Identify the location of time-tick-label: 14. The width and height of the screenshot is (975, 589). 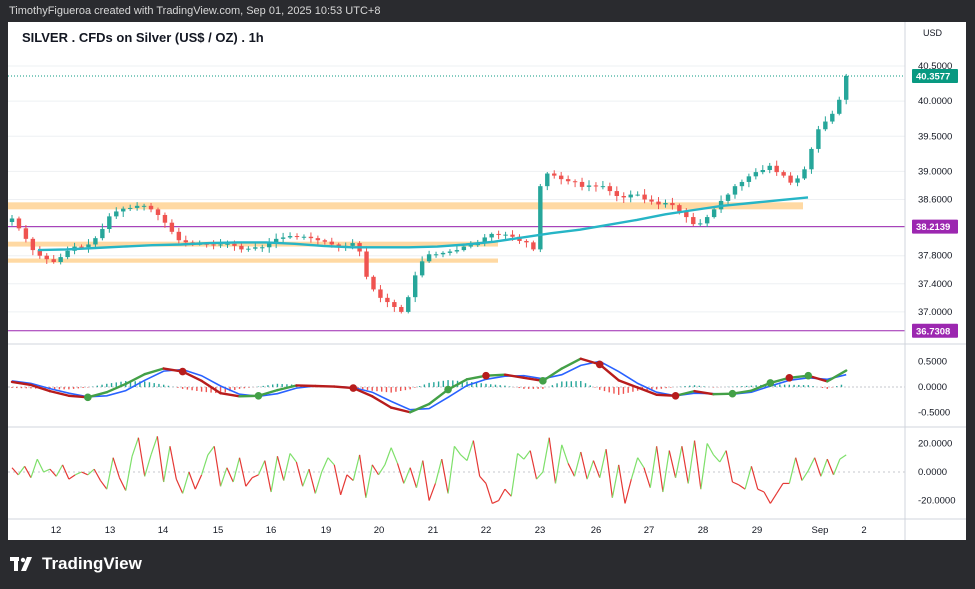
(163, 530).